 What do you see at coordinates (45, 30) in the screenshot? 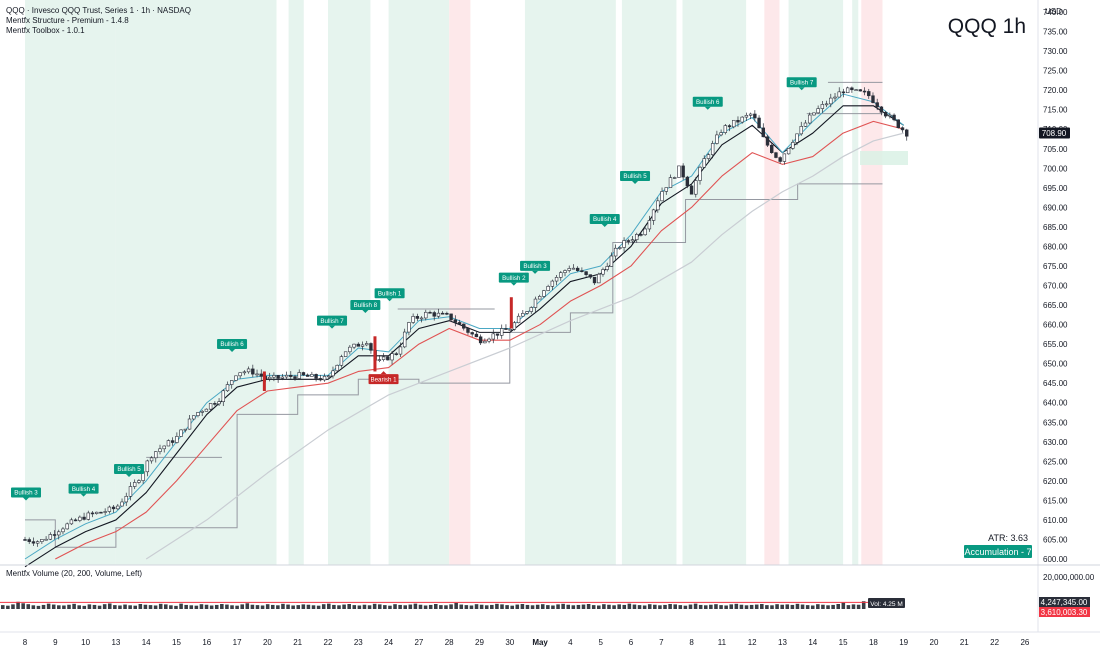
I see `indicator-toolbox: Mentfx Toolbox - 1.0.1` at bounding box center [45, 30].